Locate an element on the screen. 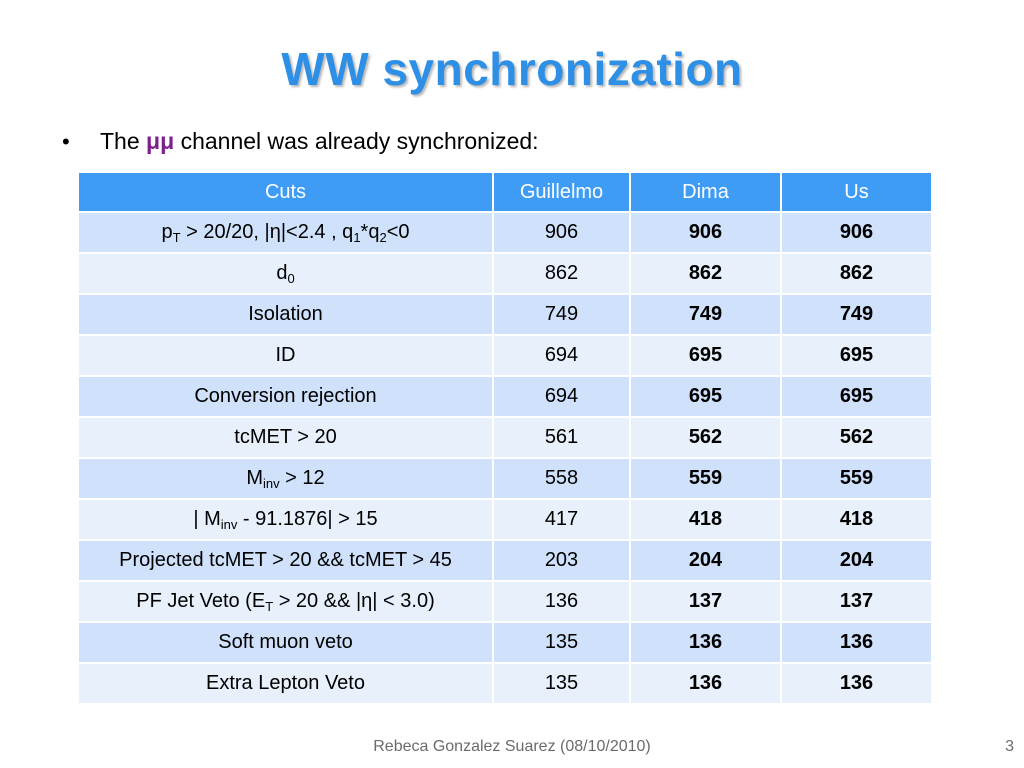  cut-text: <0 is located at coordinates (398, 232).